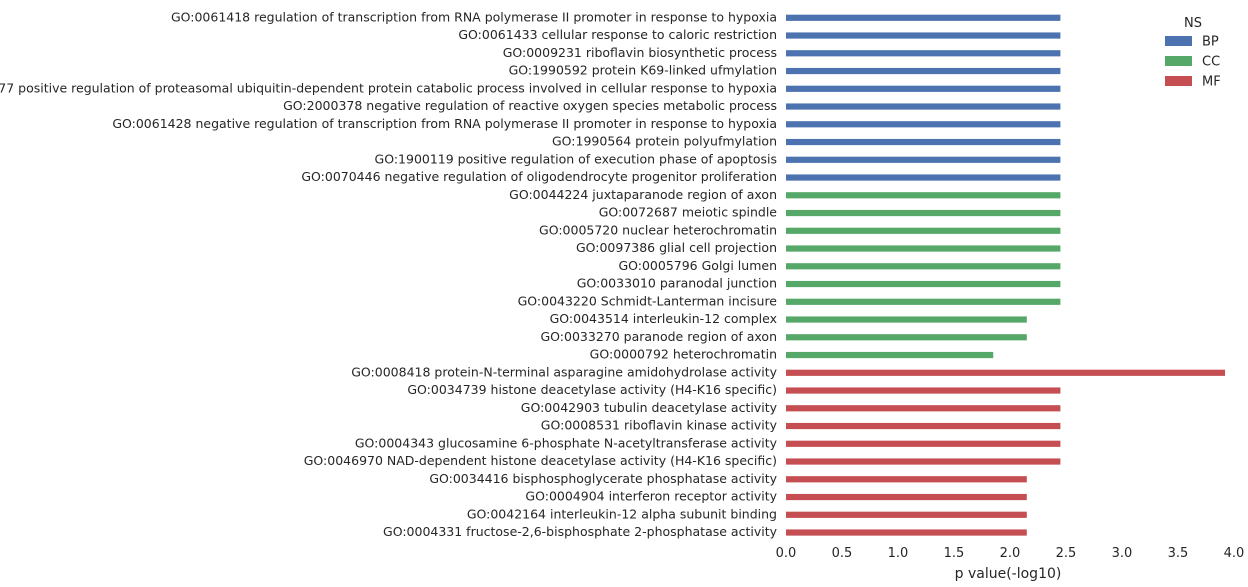  What do you see at coordinates (683, 354) in the screenshot?
I see `category-label: GO:0000792 heterochromatin` at bounding box center [683, 354].